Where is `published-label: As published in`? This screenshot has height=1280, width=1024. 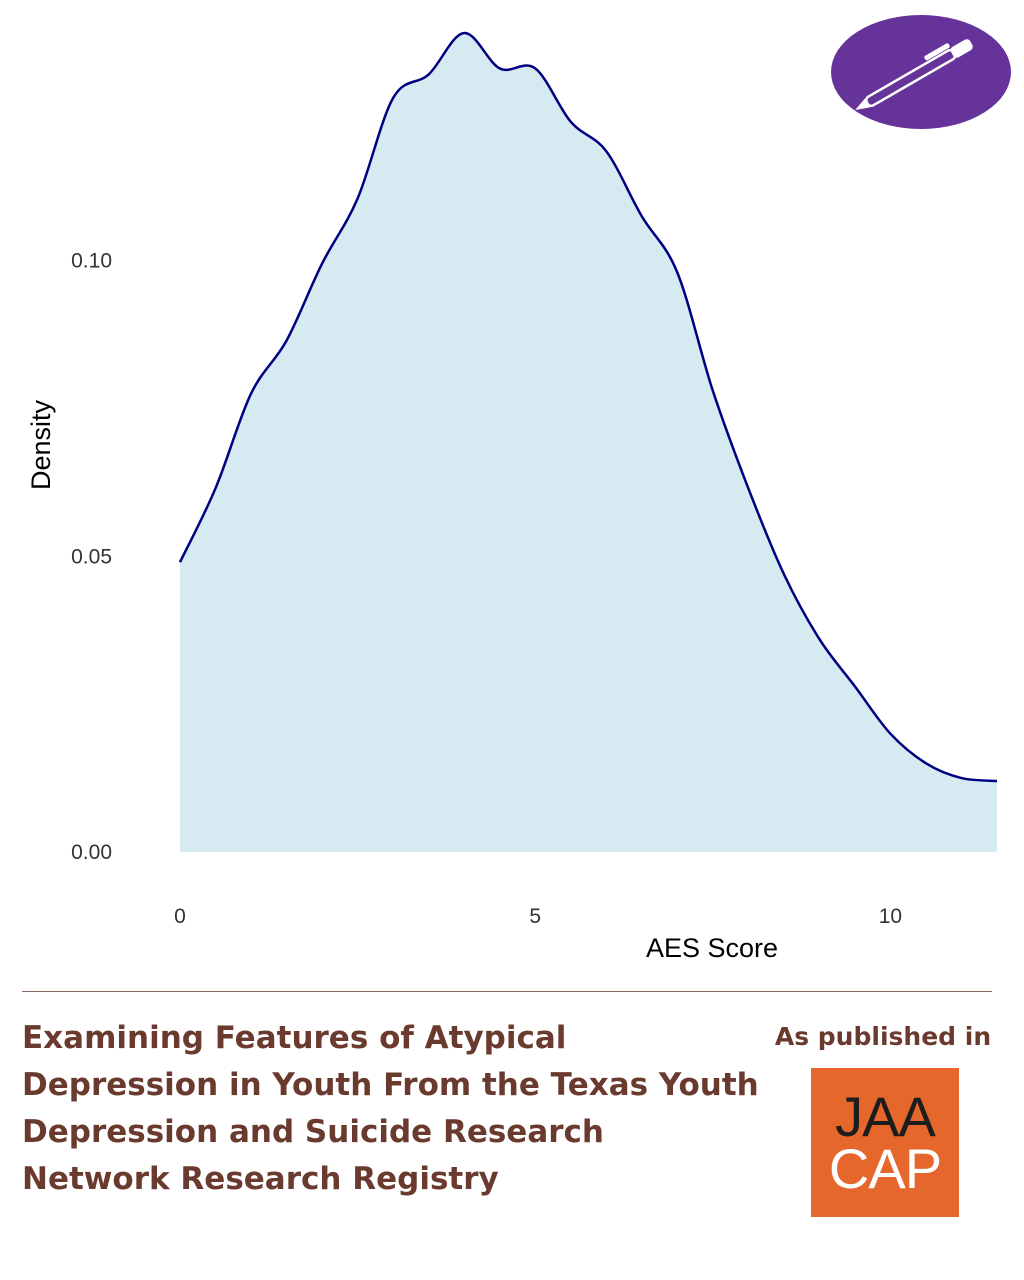
published-label: As published in is located at coordinates (883, 1036).